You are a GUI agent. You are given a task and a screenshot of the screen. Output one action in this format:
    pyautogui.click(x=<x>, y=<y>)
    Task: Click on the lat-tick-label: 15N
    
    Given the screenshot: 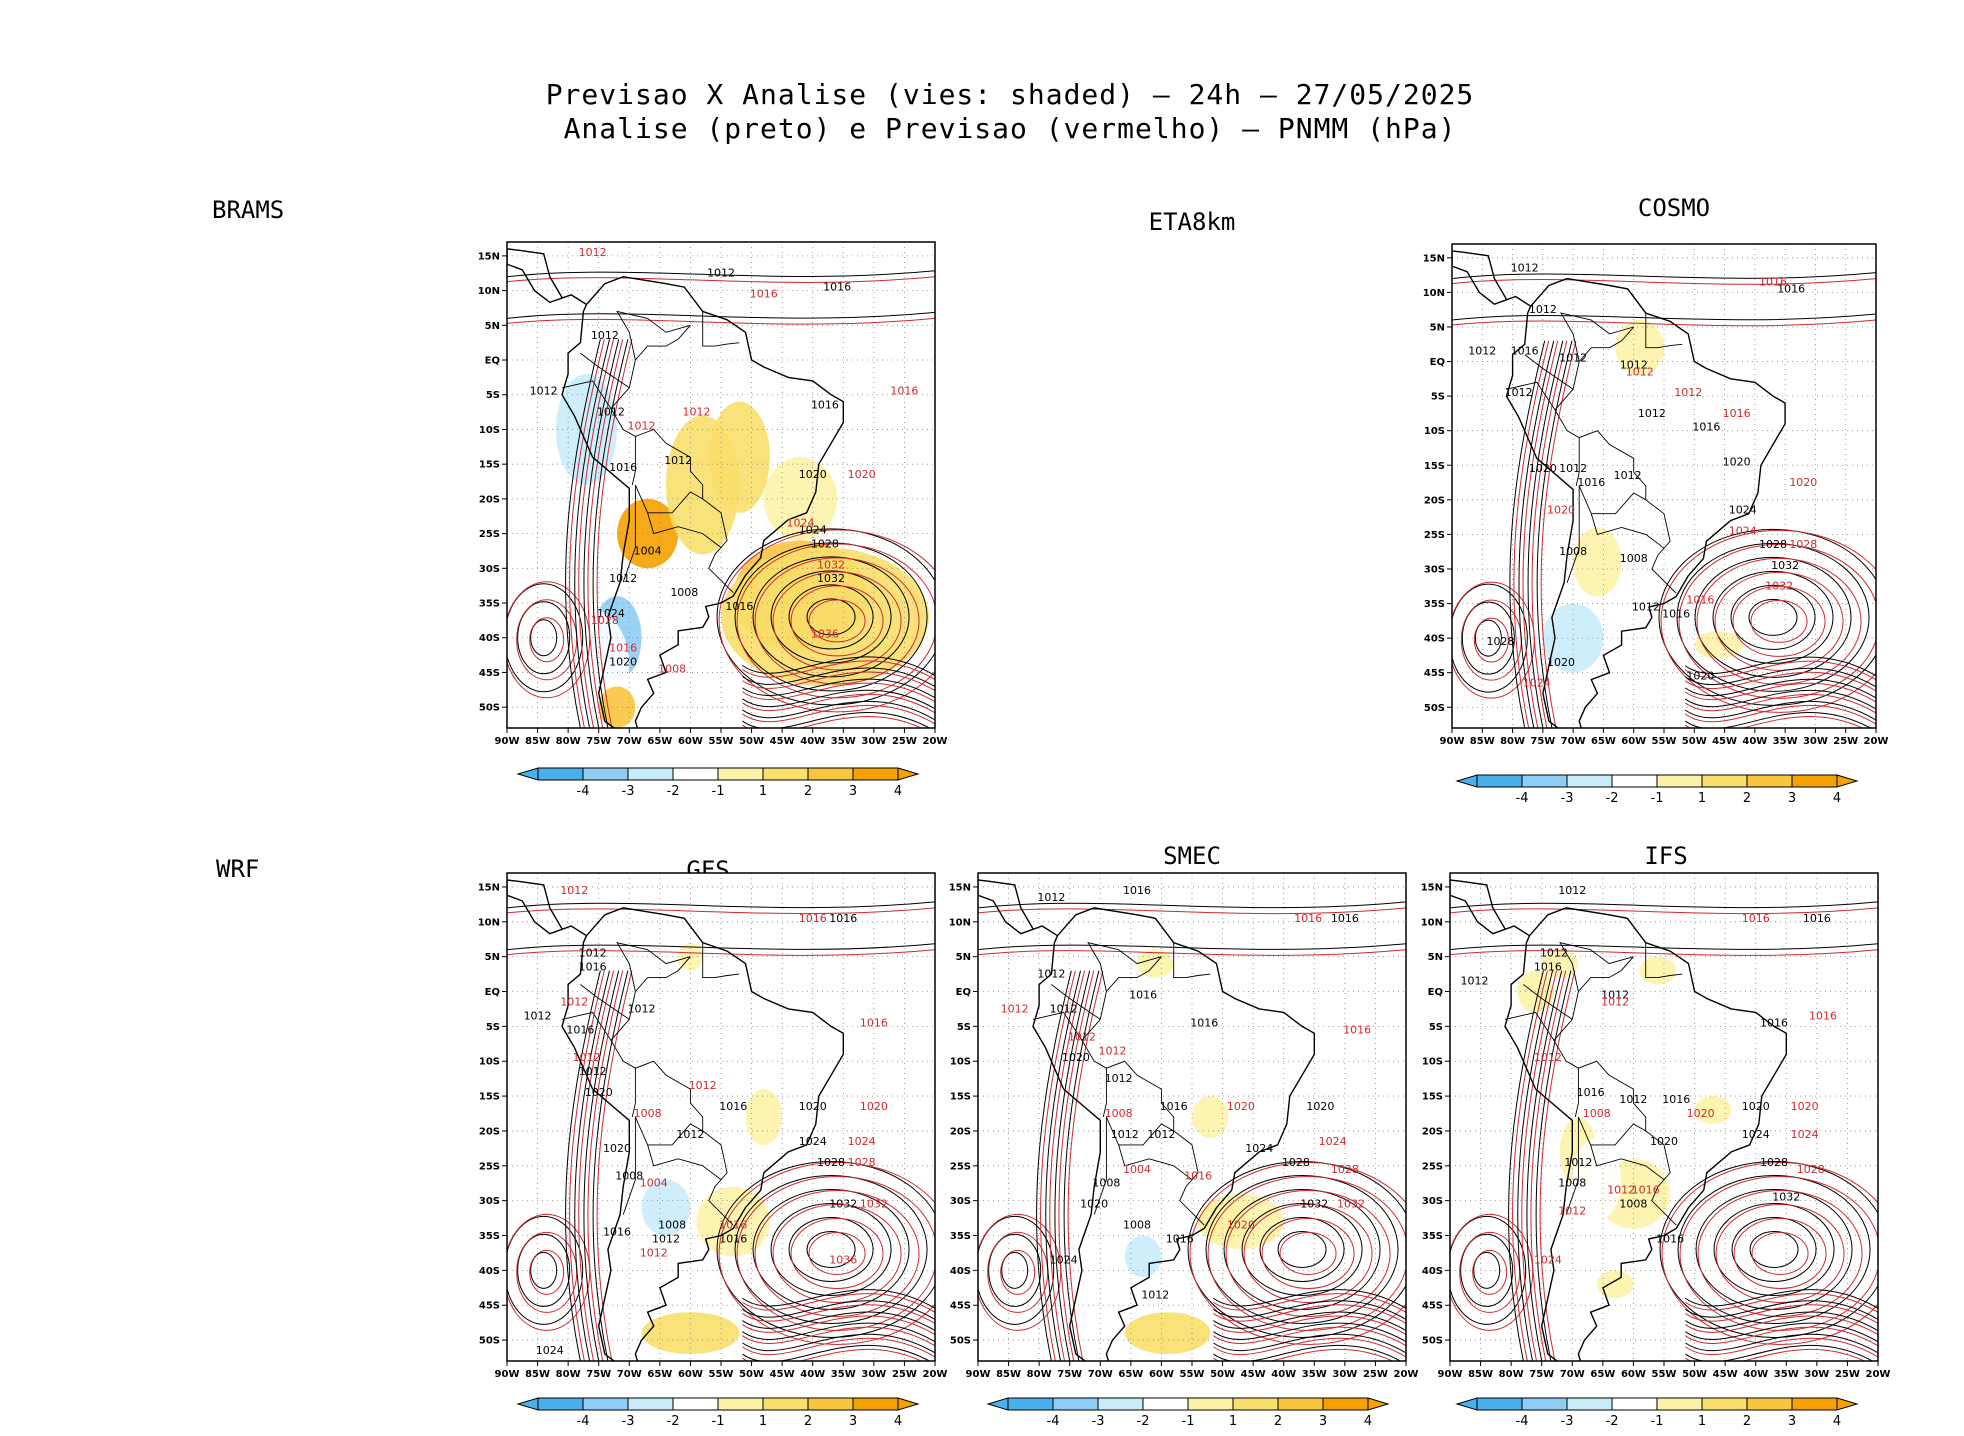 What is the action you would take?
    pyautogui.click(x=1434, y=258)
    